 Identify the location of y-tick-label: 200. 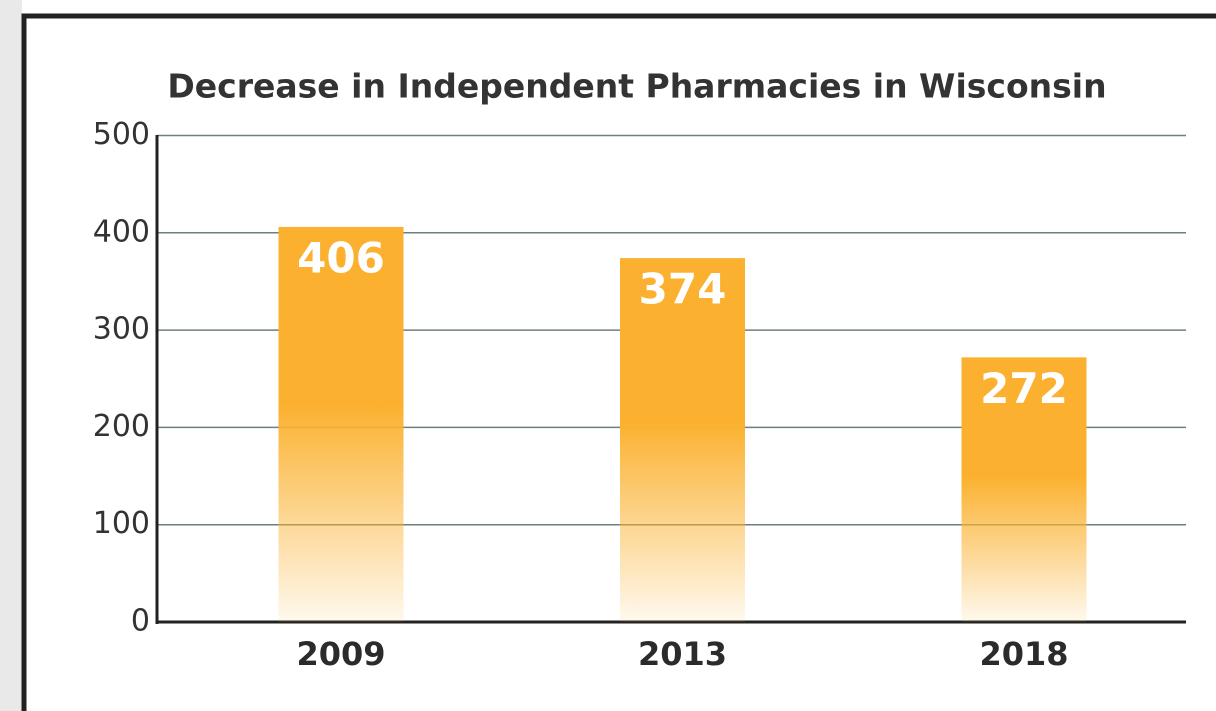
(121, 426).